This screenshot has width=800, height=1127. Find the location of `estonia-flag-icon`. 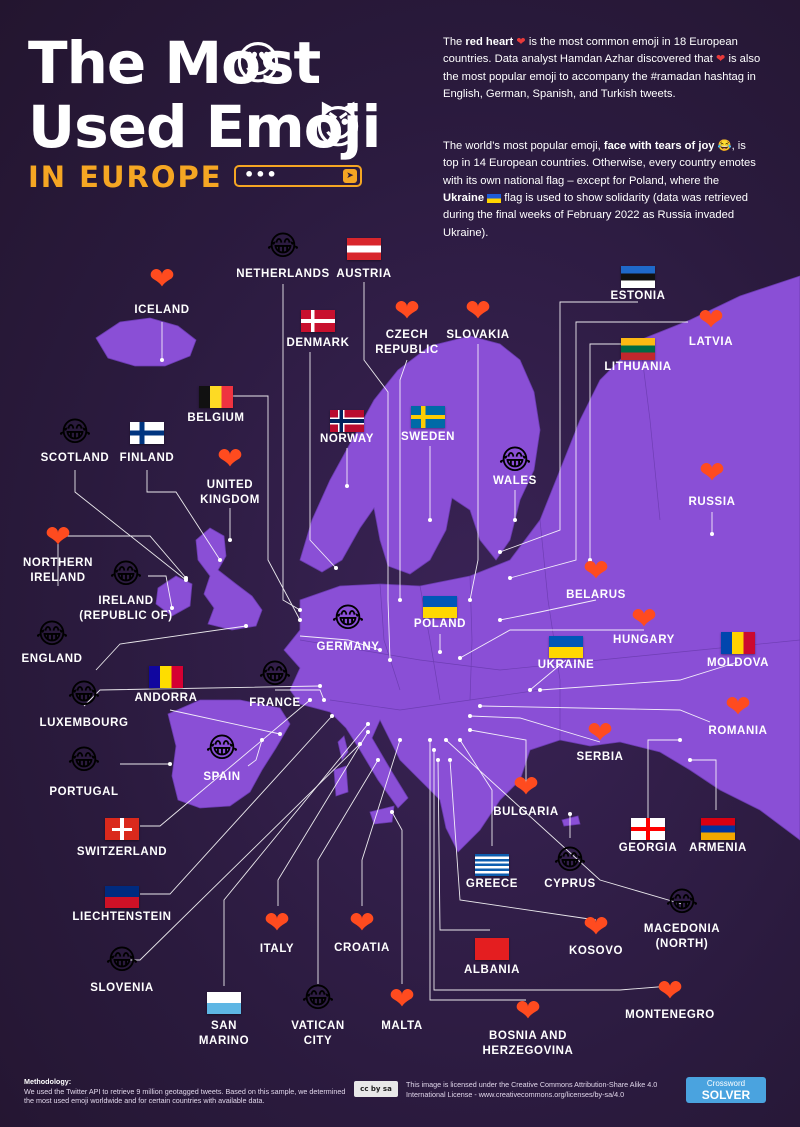

estonia-flag-icon is located at coordinates (638, 277).